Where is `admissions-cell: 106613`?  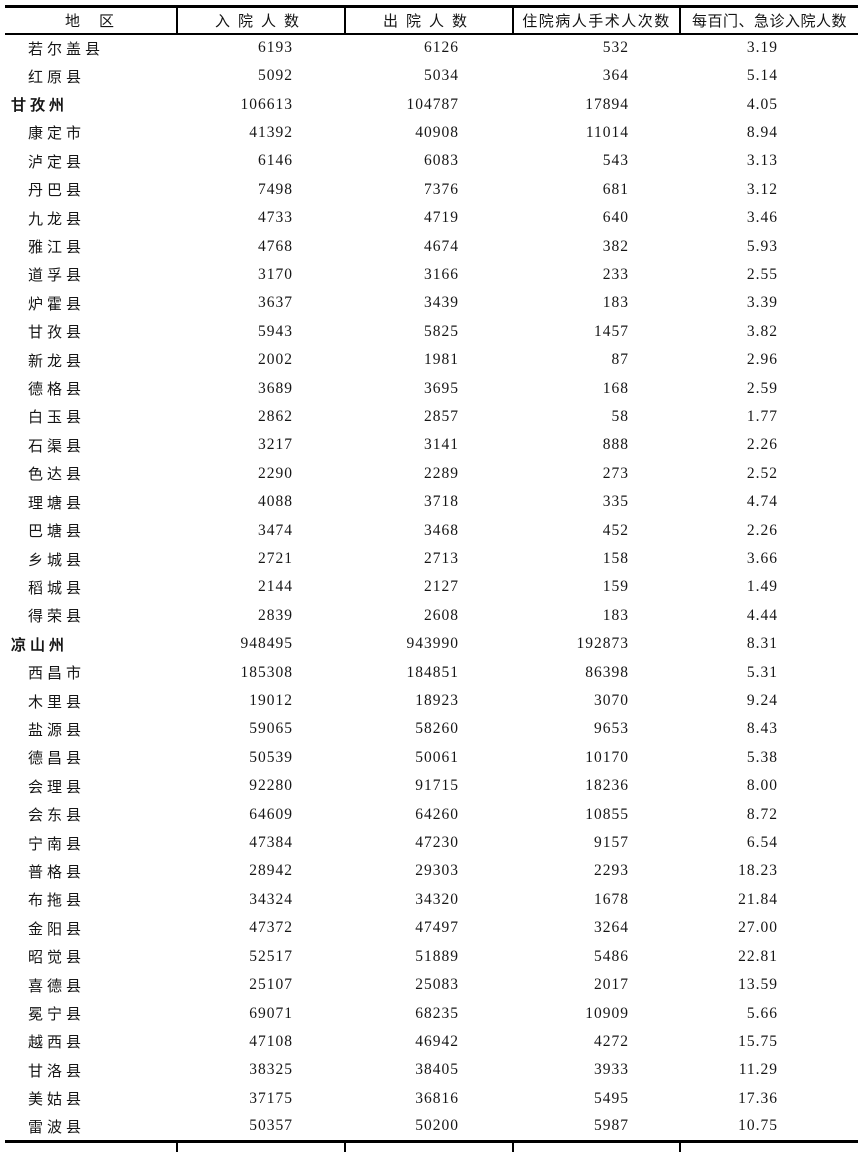 admissions-cell: 106613 is located at coordinates (266, 104).